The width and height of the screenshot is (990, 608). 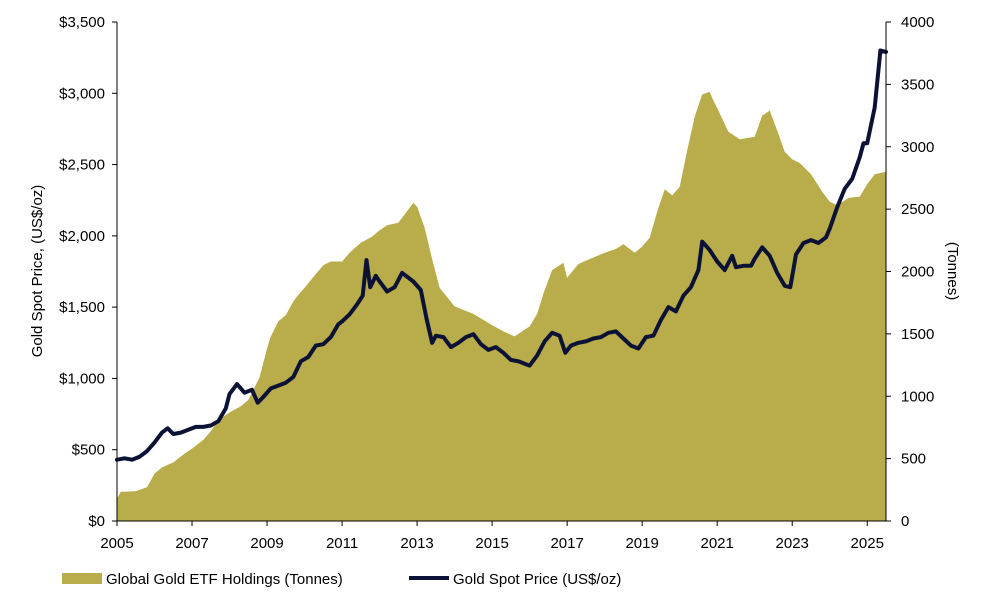 I want to click on y-right-tick-label: 0, so click(x=905, y=521).